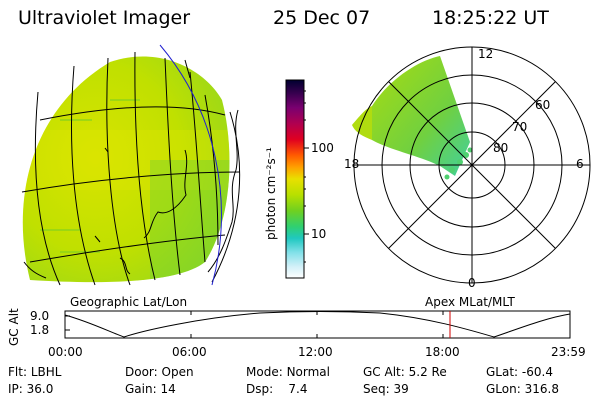 The height and width of the screenshot is (400, 600). Describe the element at coordinates (322, 18) in the screenshot. I see `observation-date: 25 Dec 07` at that location.